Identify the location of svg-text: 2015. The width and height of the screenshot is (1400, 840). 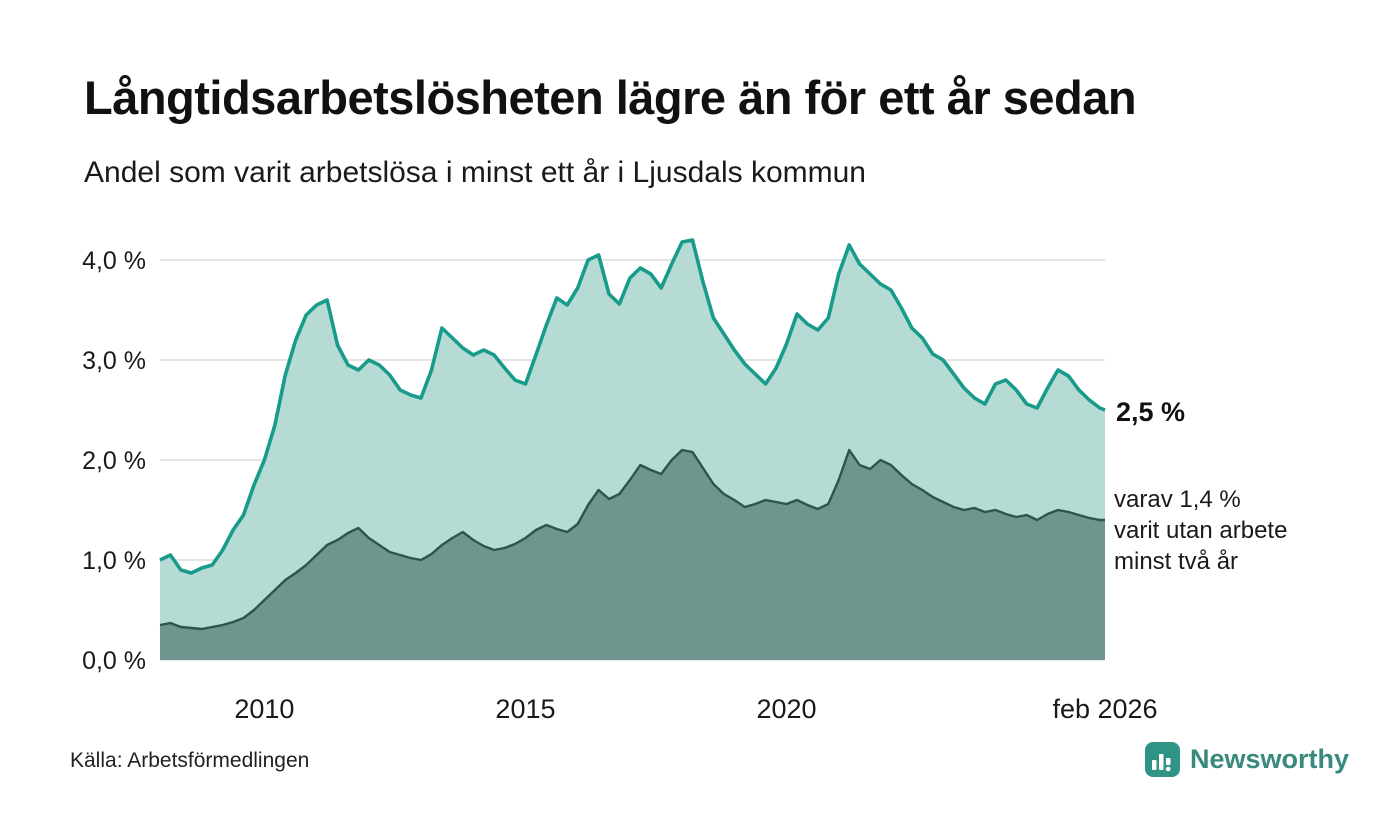
(525, 709).